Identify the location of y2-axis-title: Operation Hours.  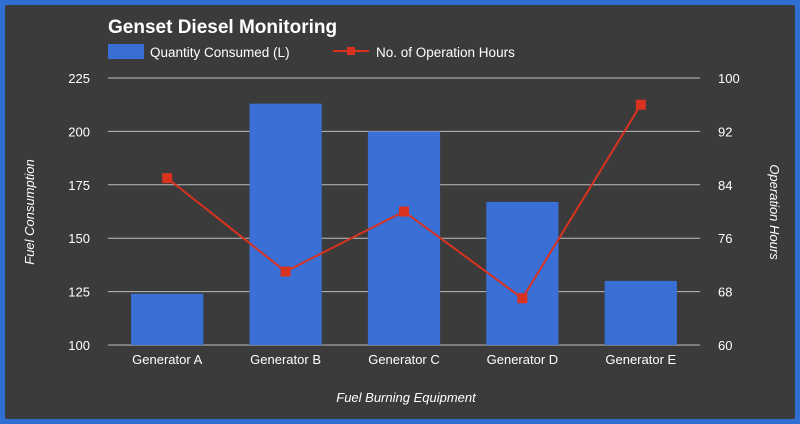
(774, 212).